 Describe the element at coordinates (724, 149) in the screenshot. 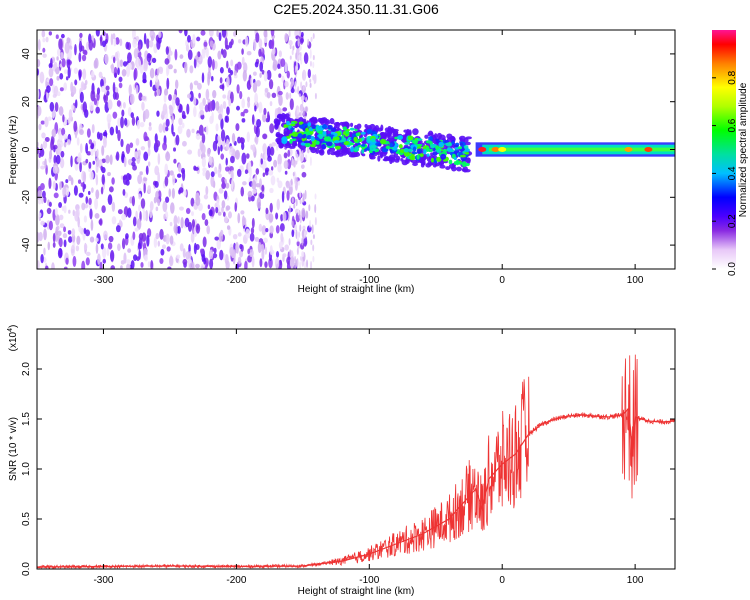

I see `colorbar-gradient` at that location.